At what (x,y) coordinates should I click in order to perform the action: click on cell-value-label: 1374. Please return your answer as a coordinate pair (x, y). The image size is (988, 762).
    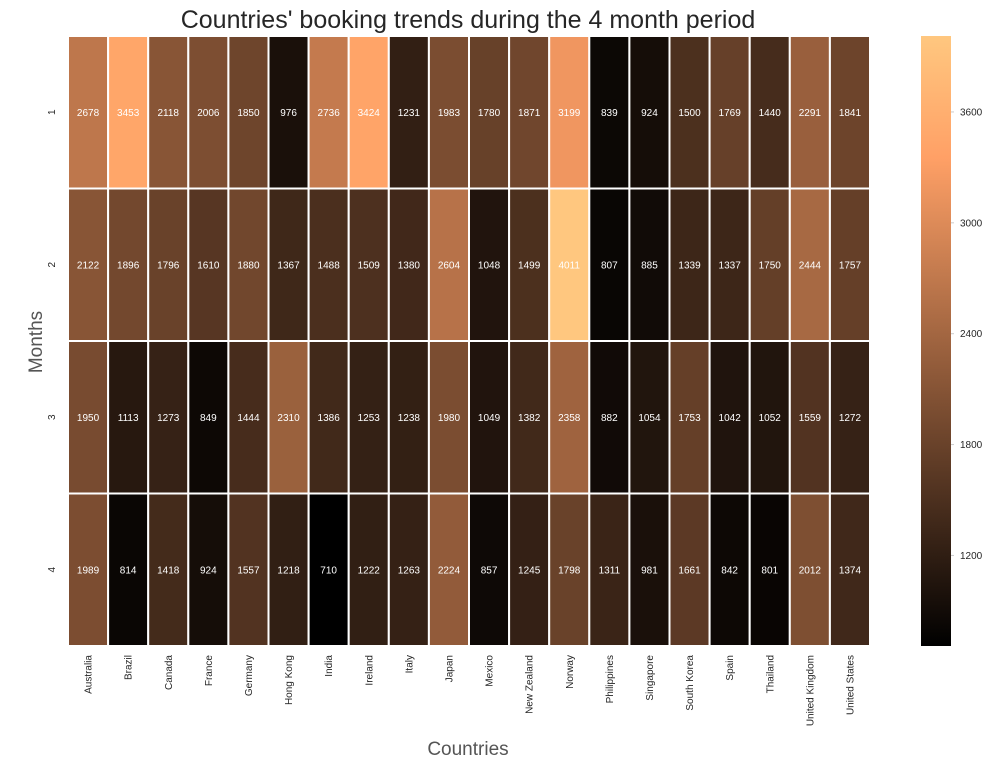
    Looking at the image, I should click on (850, 570).